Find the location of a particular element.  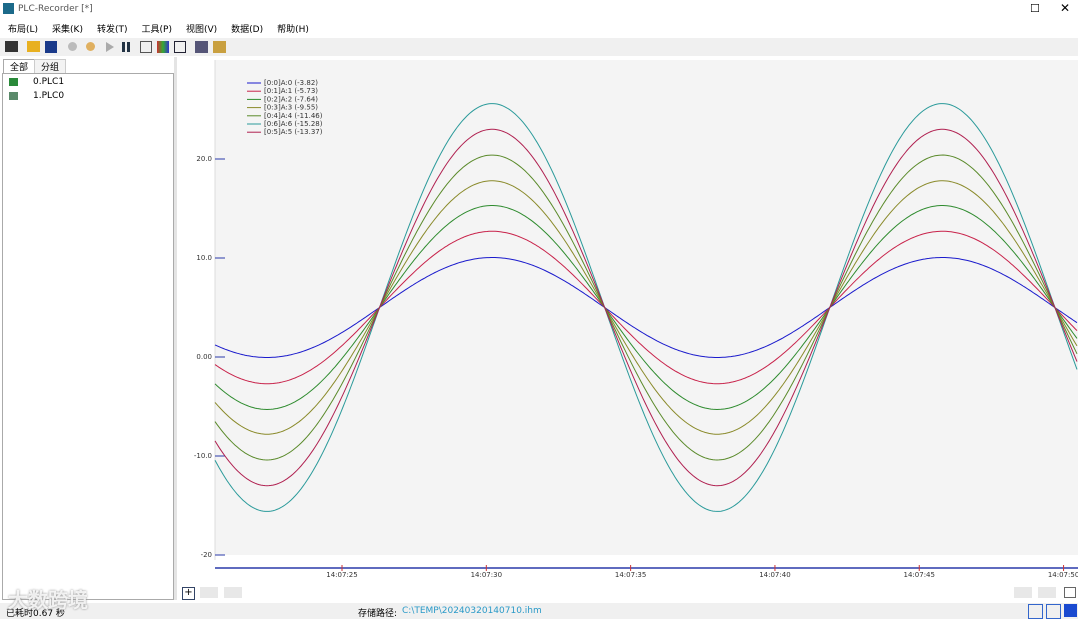

first-button is located at coordinates (209, 592).